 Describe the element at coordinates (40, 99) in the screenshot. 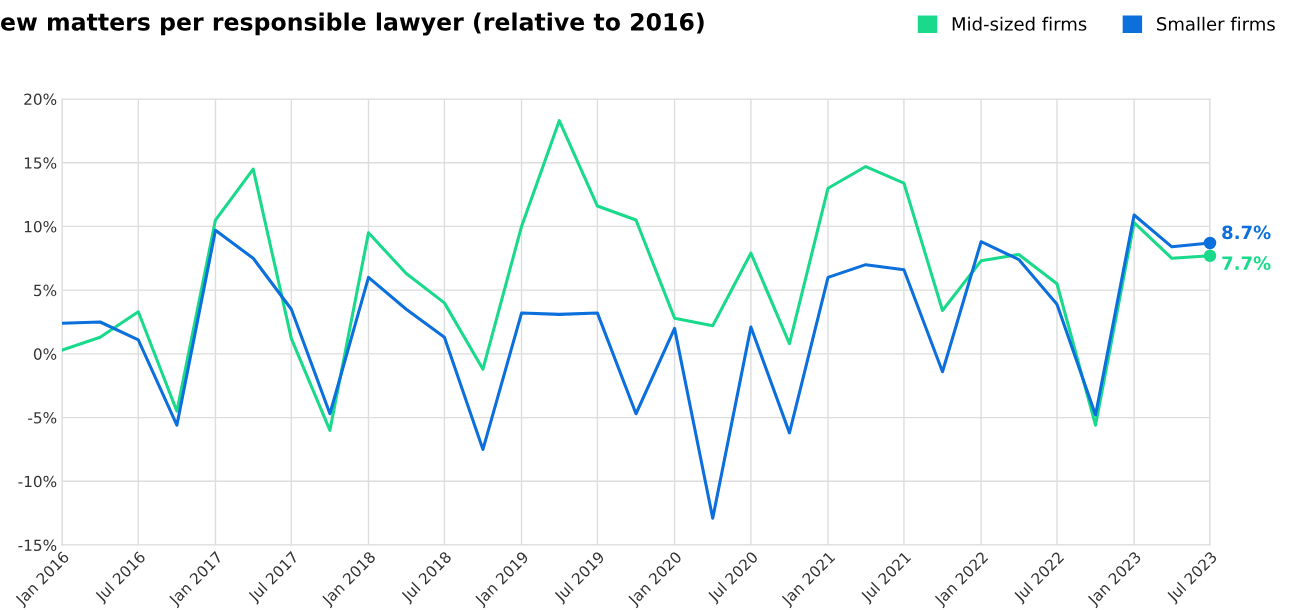

I see `y-tick-label: 20%` at that location.